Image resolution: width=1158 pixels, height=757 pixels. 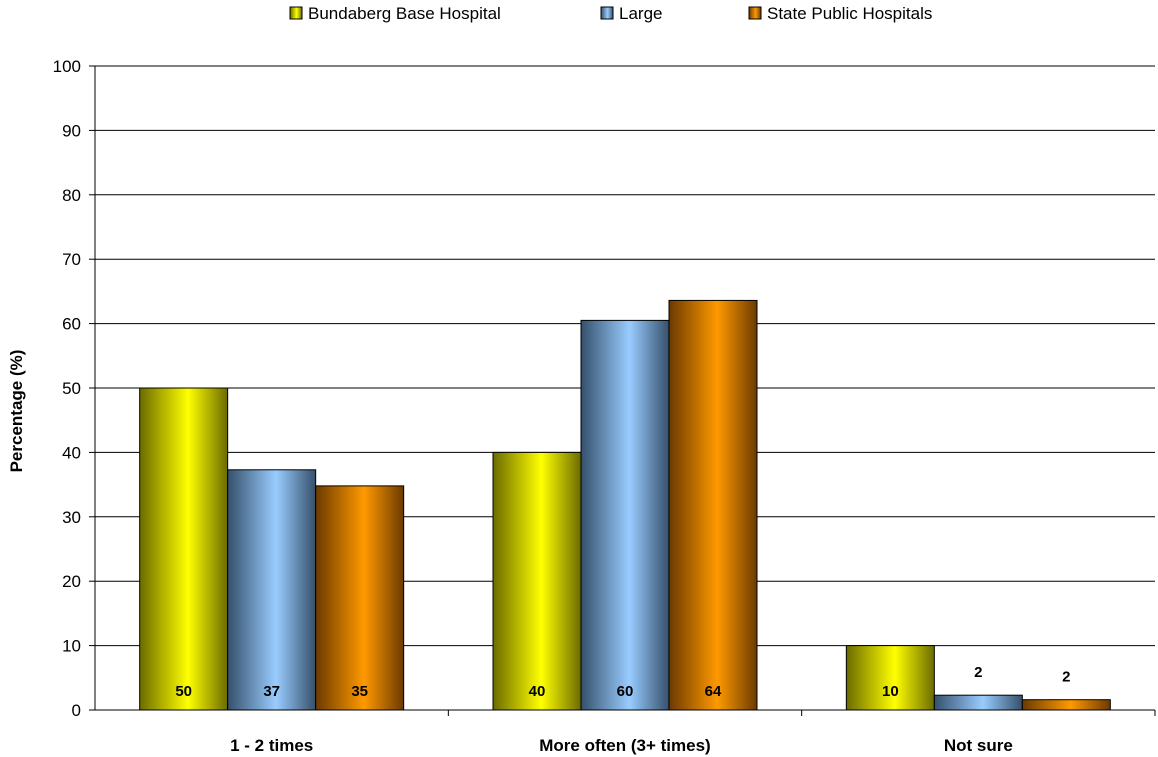 What do you see at coordinates (71, 195) in the screenshot?
I see `y-tick-label: 80` at bounding box center [71, 195].